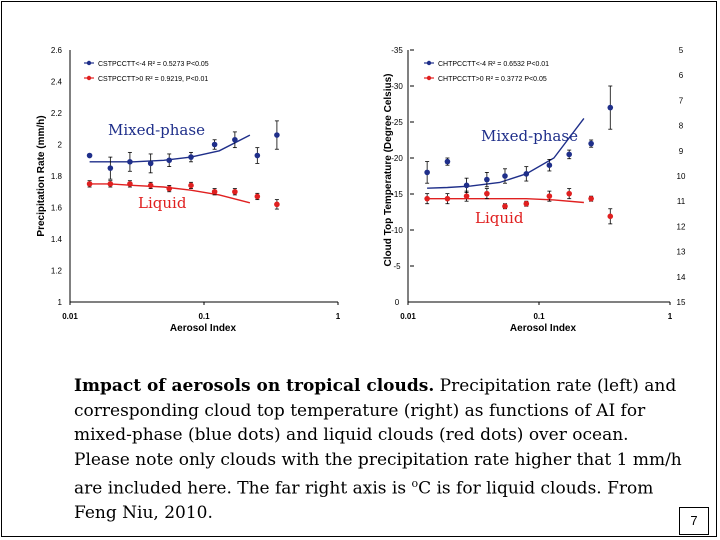 The width and height of the screenshot is (720, 540). What do you see at coordinates (492, 79) in the screenshot?
I see `right-liquid-legend-text: CHTPCCTT>0 R² = 0.3772 P<0.05` at bounding box center [492, 79].